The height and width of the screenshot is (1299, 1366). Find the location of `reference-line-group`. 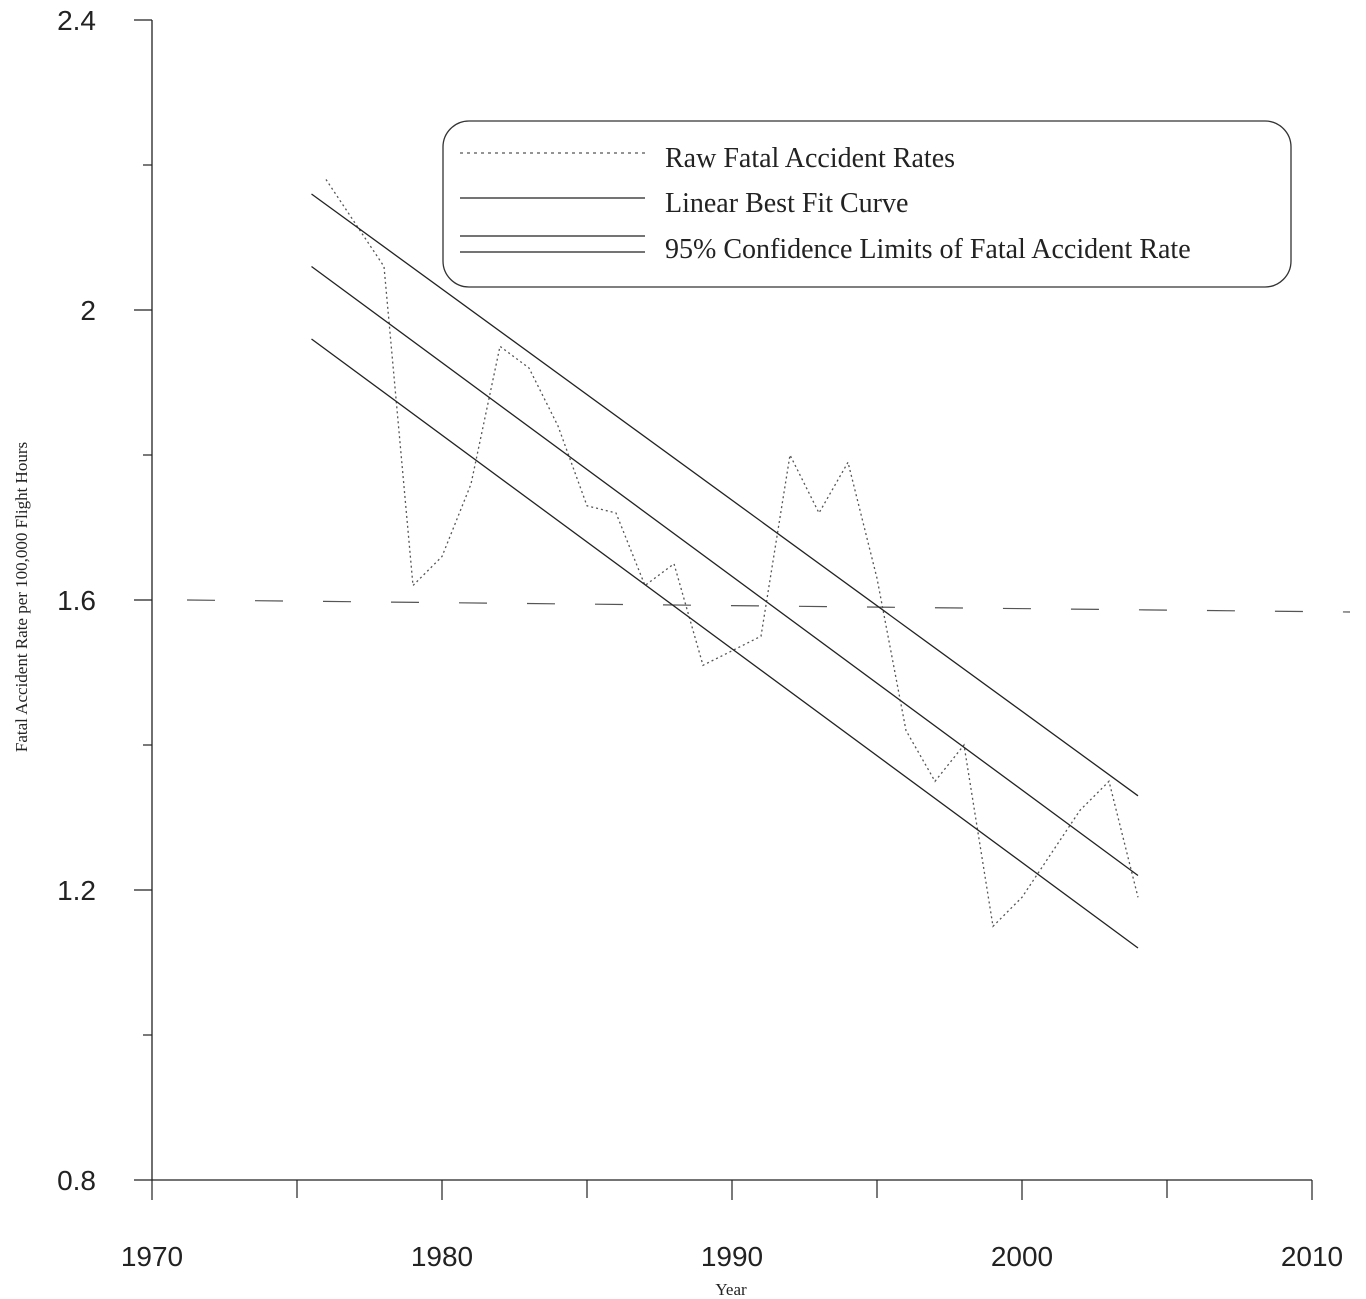

reference-line-group is located at coordinates (768, 606).